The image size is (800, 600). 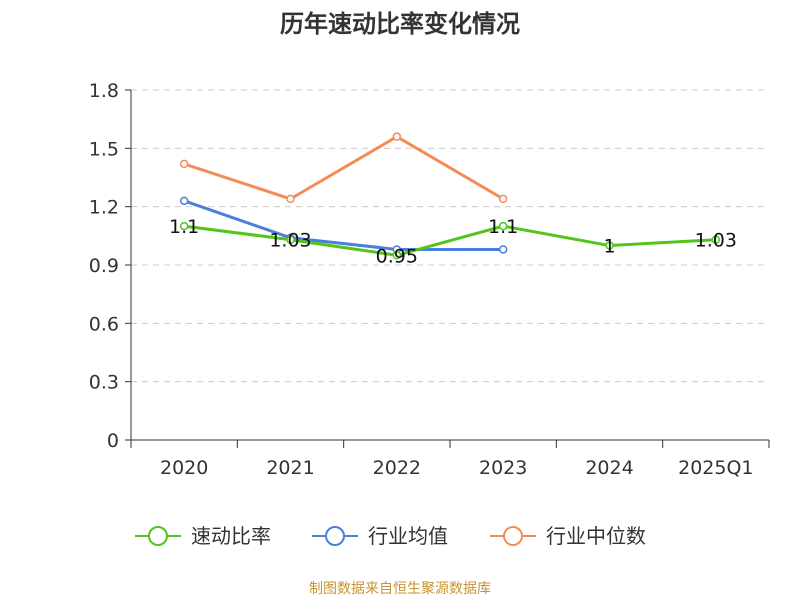 What do you see at coordinates (400, 589) in the screenshot?
I see `source-note: 制图数据来自恒生聚源数据库` at bounding box center [400, 589].